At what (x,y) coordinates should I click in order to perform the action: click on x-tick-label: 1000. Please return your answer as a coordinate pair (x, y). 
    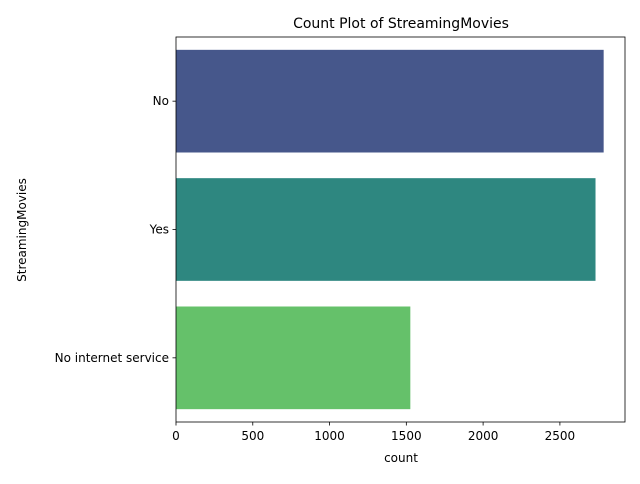
    Looking at the image, I should click on (329, 436).